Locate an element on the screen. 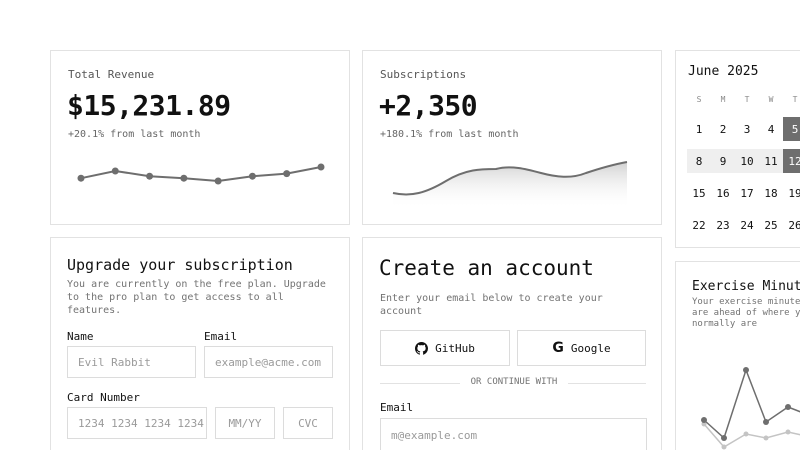  calendar-day: 9 is located at coordinates (723, 161).